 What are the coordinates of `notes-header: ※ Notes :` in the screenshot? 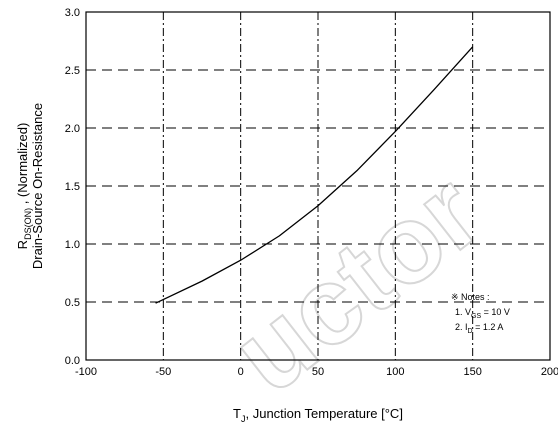 It's located at (470, 297).